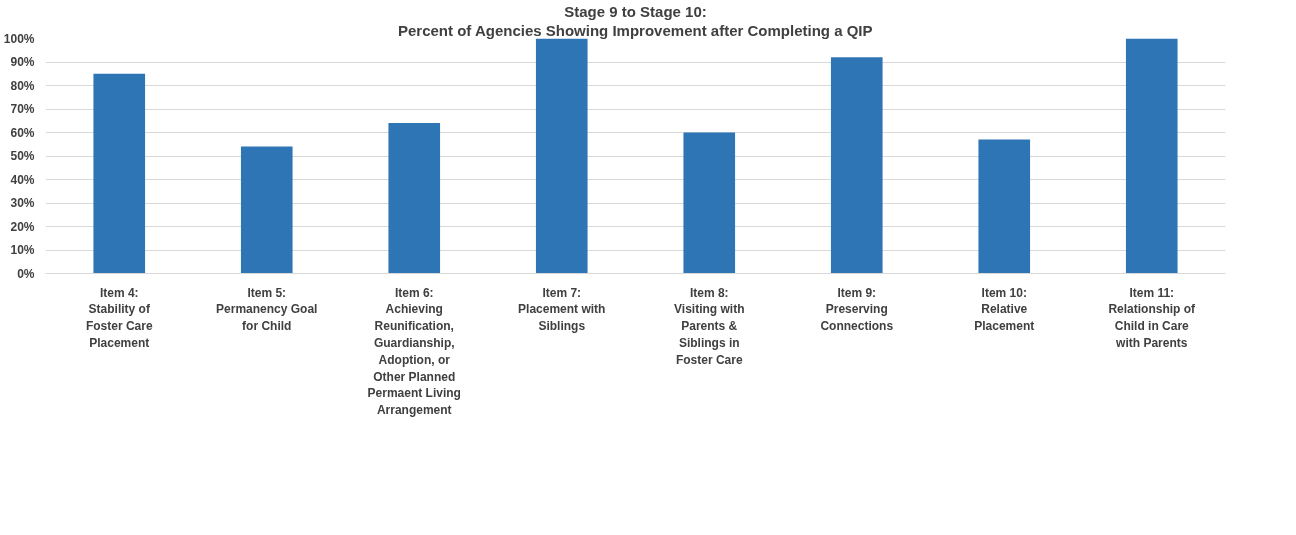  What do you see at coordinates (857, 309) in the screenshot?
I see `x-tick-label: Item 9: Preserving Connections` at bounding box center [857, 309].